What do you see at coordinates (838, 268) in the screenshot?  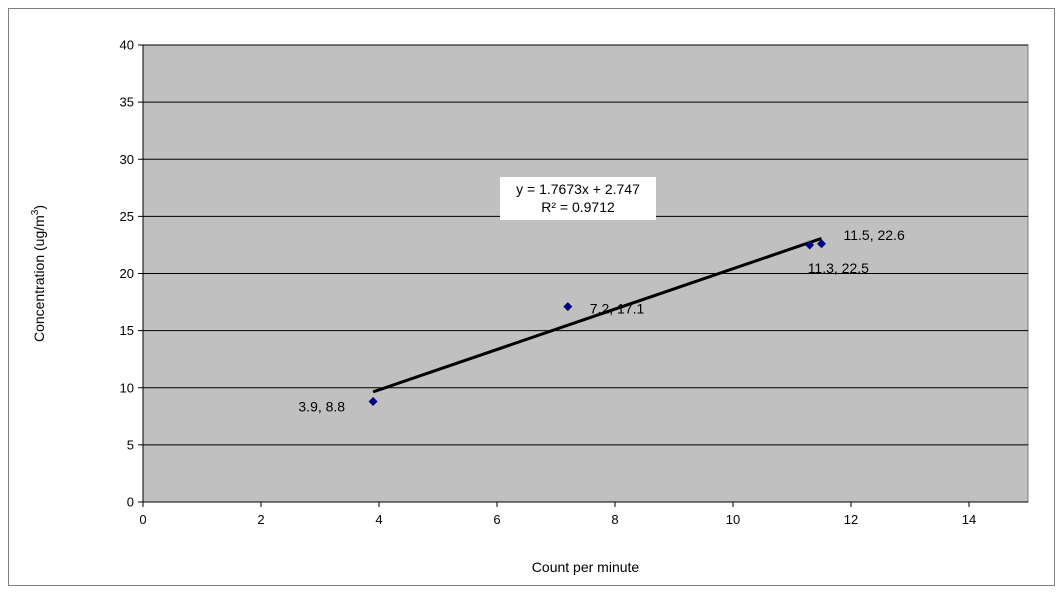 I see `data-label-3: 11.3, 22.5` at bounding box center [838, 268].